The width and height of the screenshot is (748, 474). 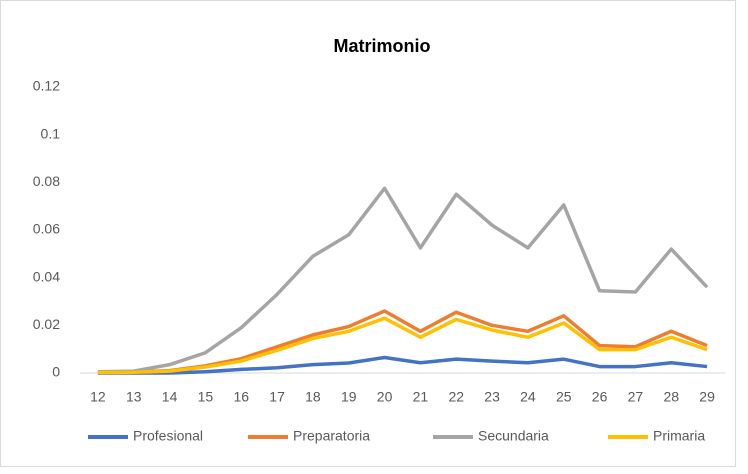 I want to click on y-tick-label: 0.02, so click(x=46, y=324).